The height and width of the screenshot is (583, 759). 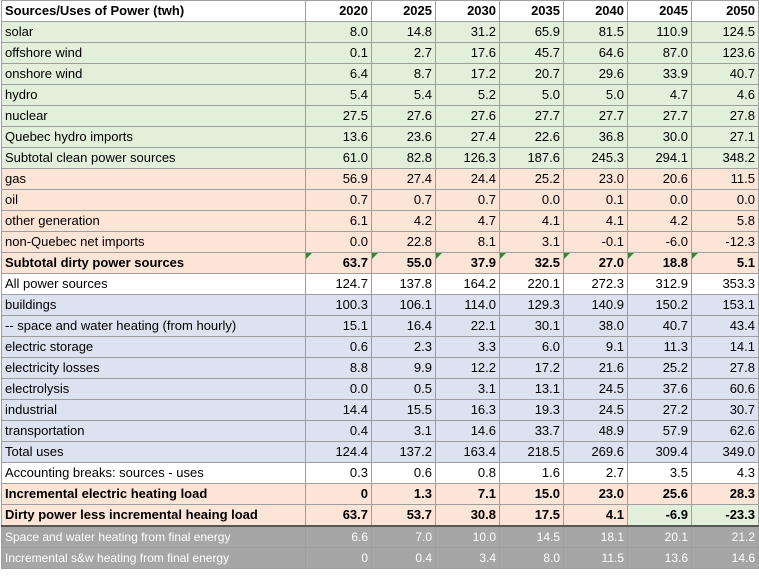 I want to click on value-cell: 5.2, so click(x=467, y=95).